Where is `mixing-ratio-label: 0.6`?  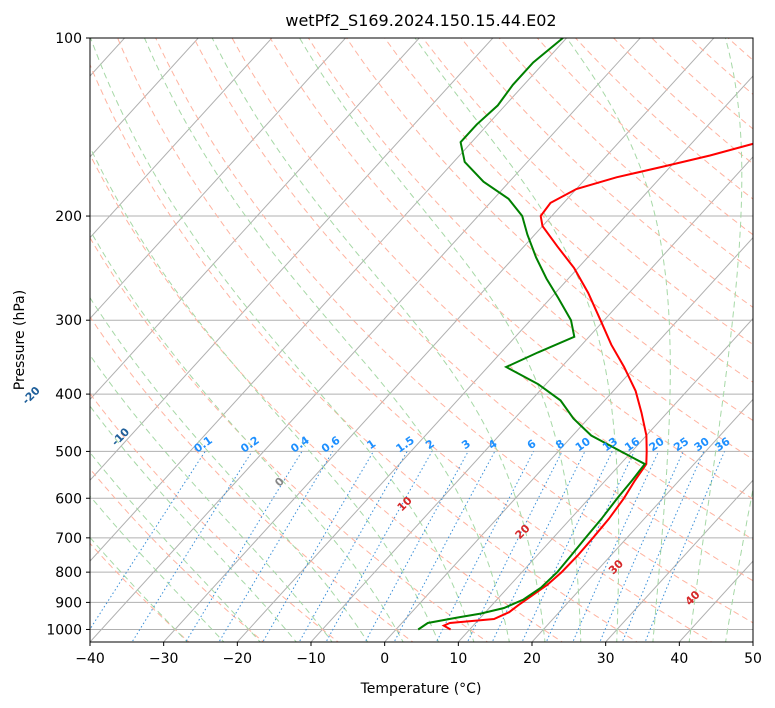
mixing-ratio-label: 0.6 is located at coordinates (331, 444).